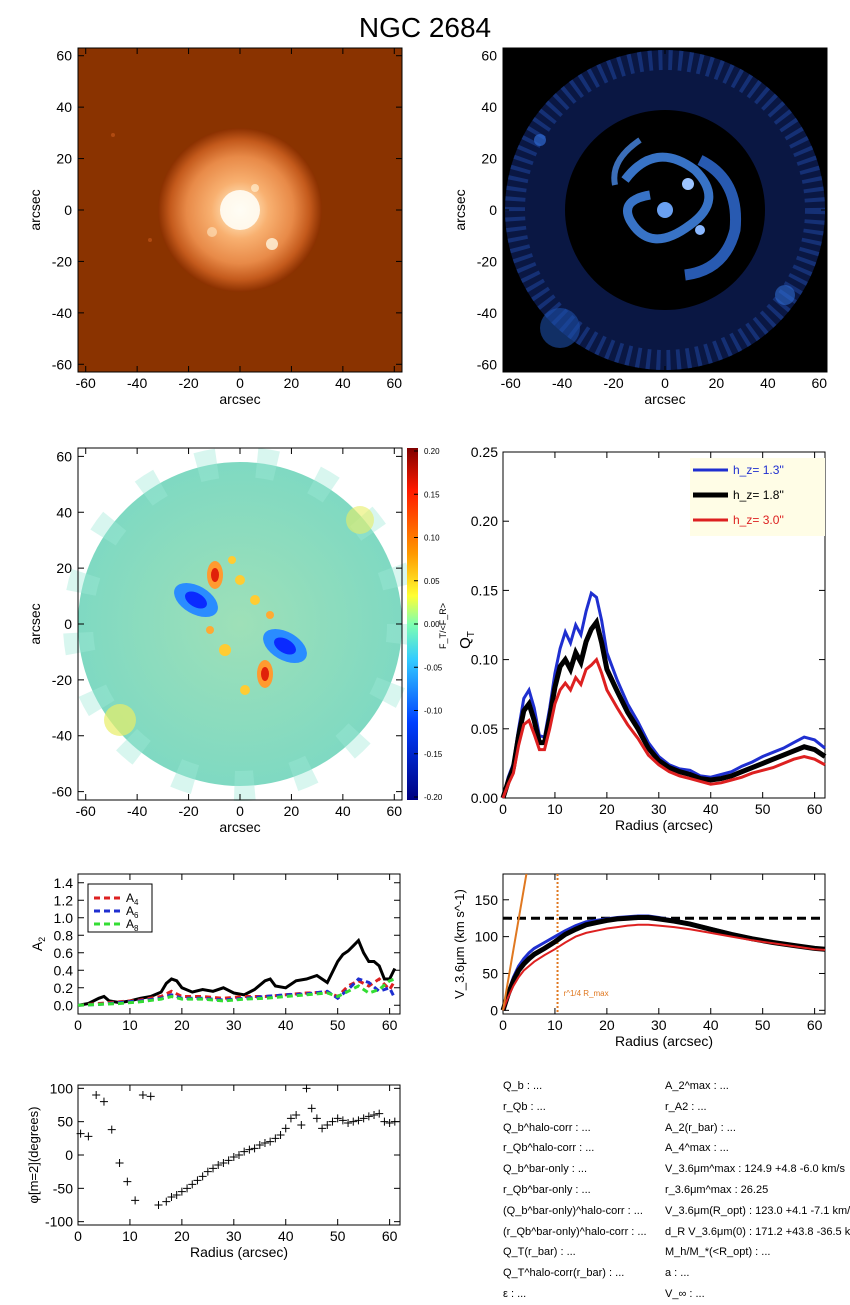  What do you see at coordinates (613, 383) in the screenshot?
I see `image2-xtick-label: -20` at bounding box center [613, 383].